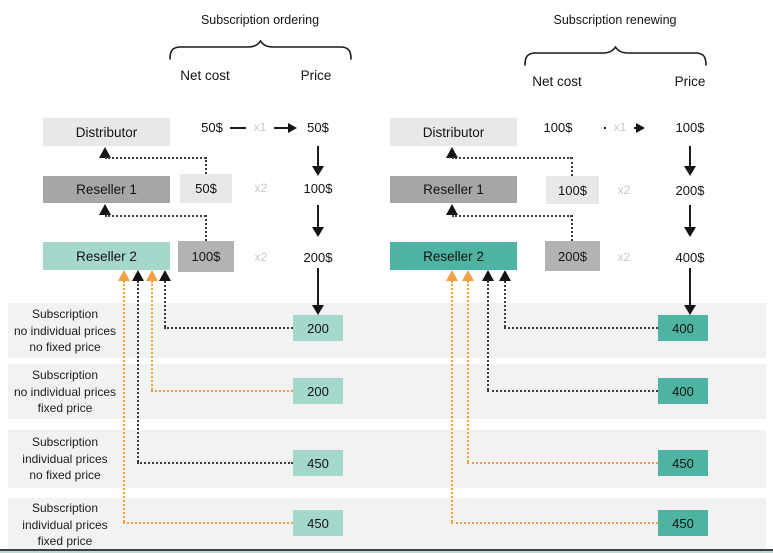 This screenshot has width=773, height=553. What do you see at coordinates (624, 190) in the screenshot?
I see `renewing-reseller1-multiplier: x2` at bounding box center [624, 190].